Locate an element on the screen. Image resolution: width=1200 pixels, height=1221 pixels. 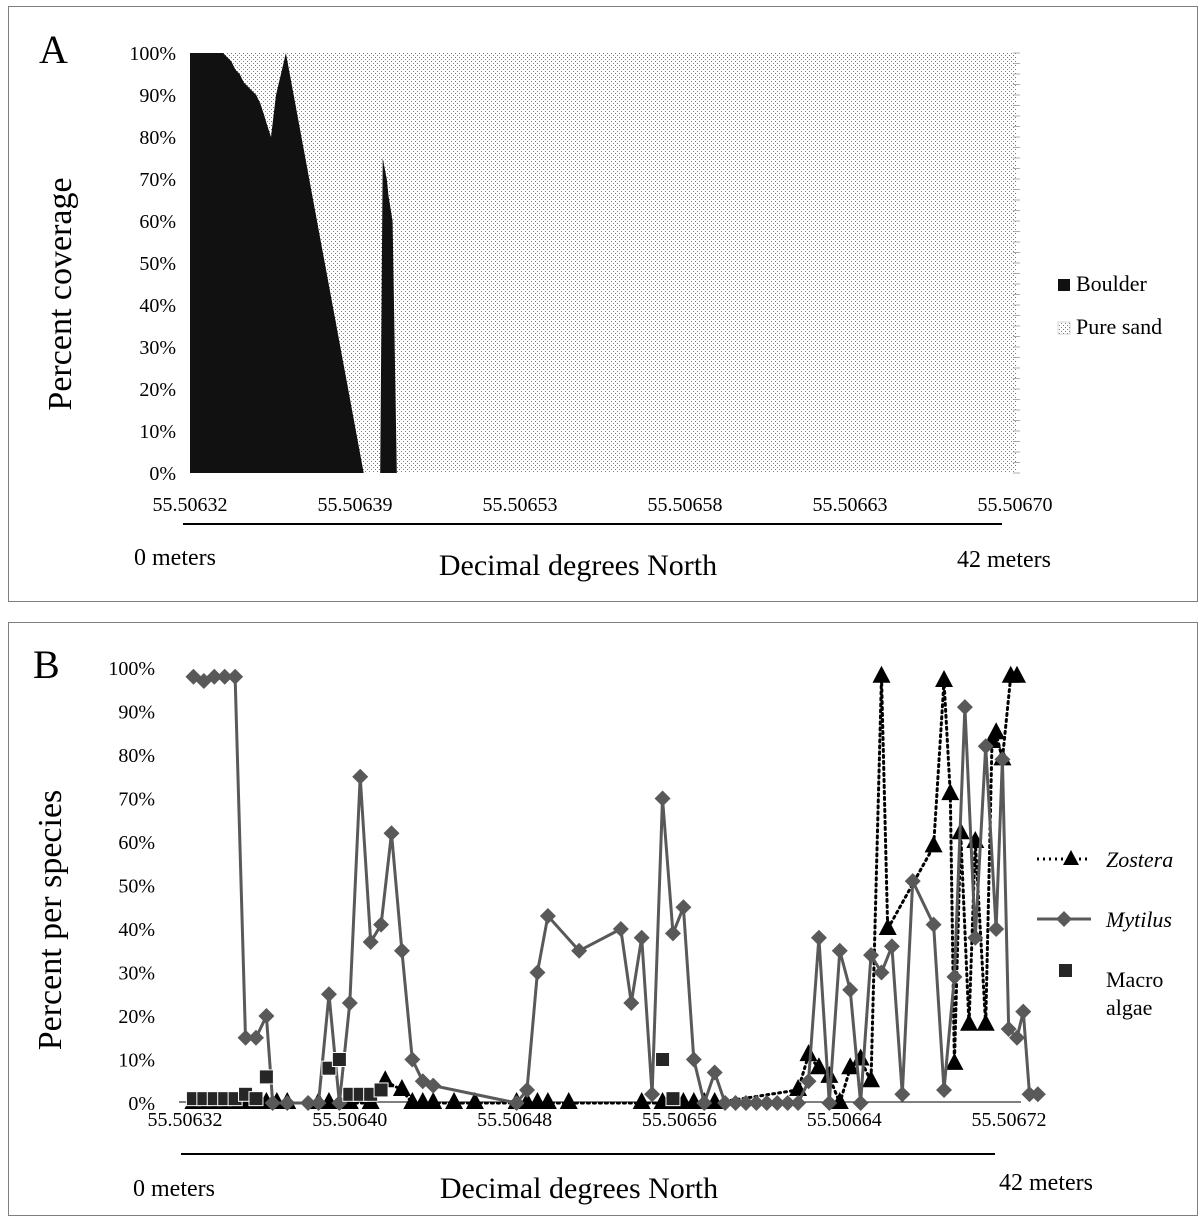
x-tick-label: 55.50653 is located at coordinates (520, 505).